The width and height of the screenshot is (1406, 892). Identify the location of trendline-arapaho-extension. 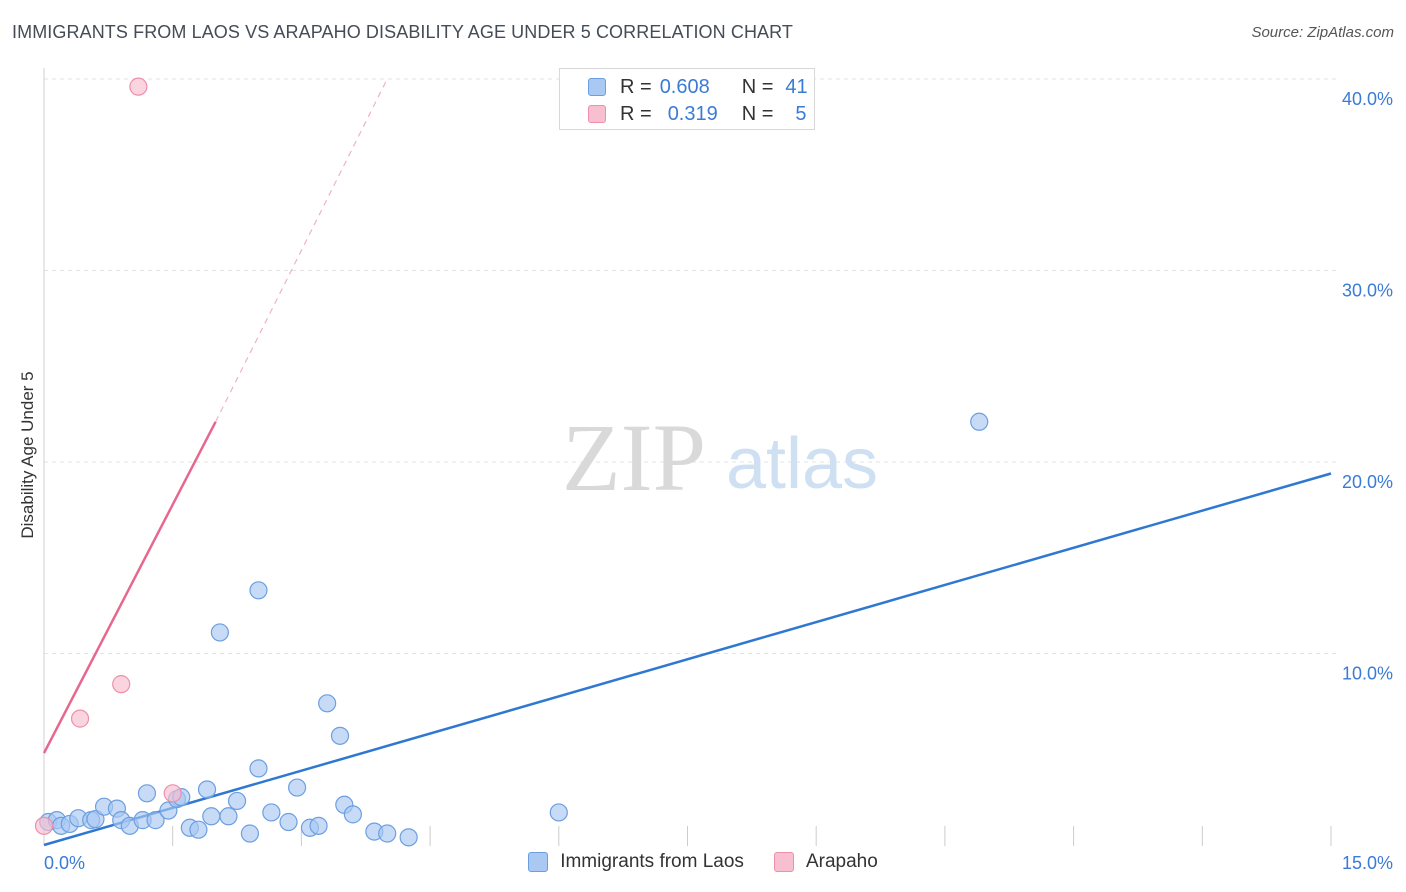
(301, 250).